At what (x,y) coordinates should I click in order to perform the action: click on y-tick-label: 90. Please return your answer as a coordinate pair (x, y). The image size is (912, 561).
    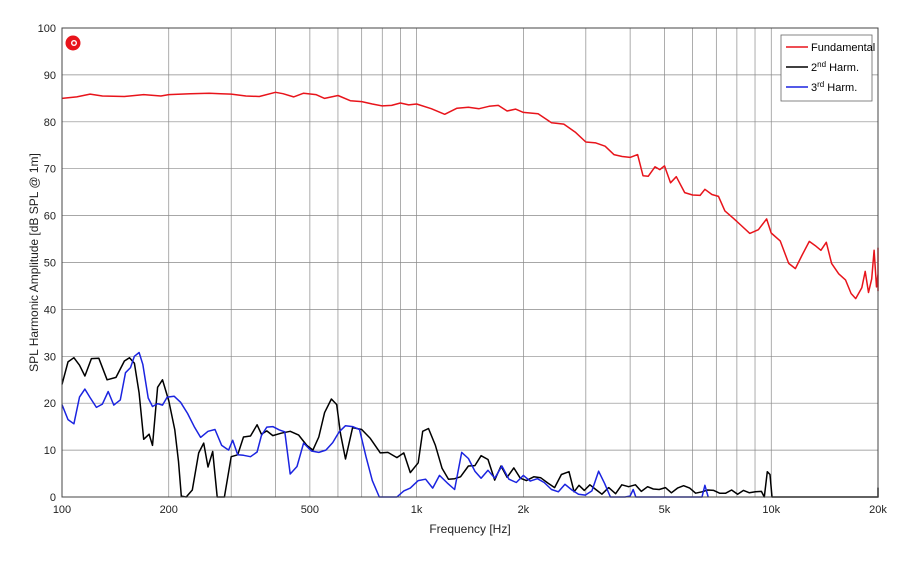
    Looking at the image, I should click on (50, 76).